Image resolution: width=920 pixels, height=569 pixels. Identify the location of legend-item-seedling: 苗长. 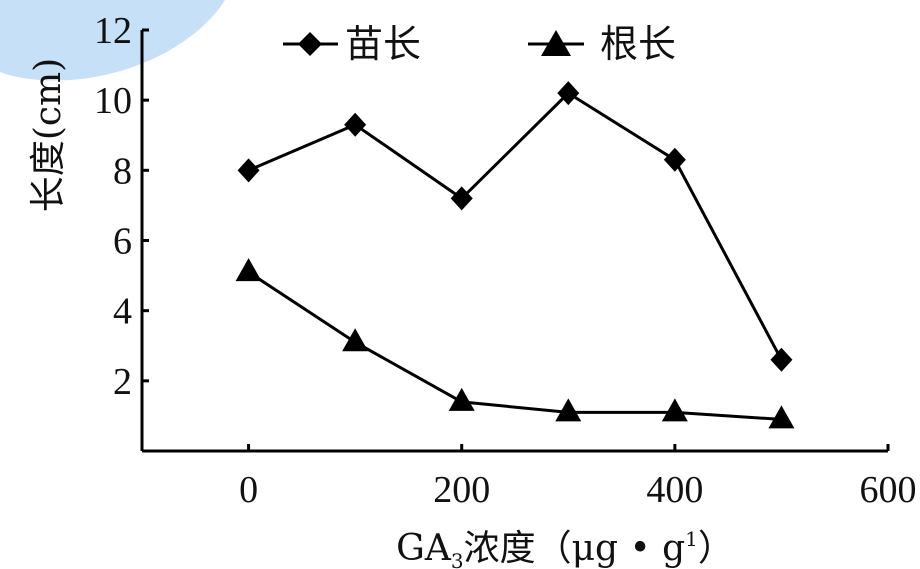
(352, 44).